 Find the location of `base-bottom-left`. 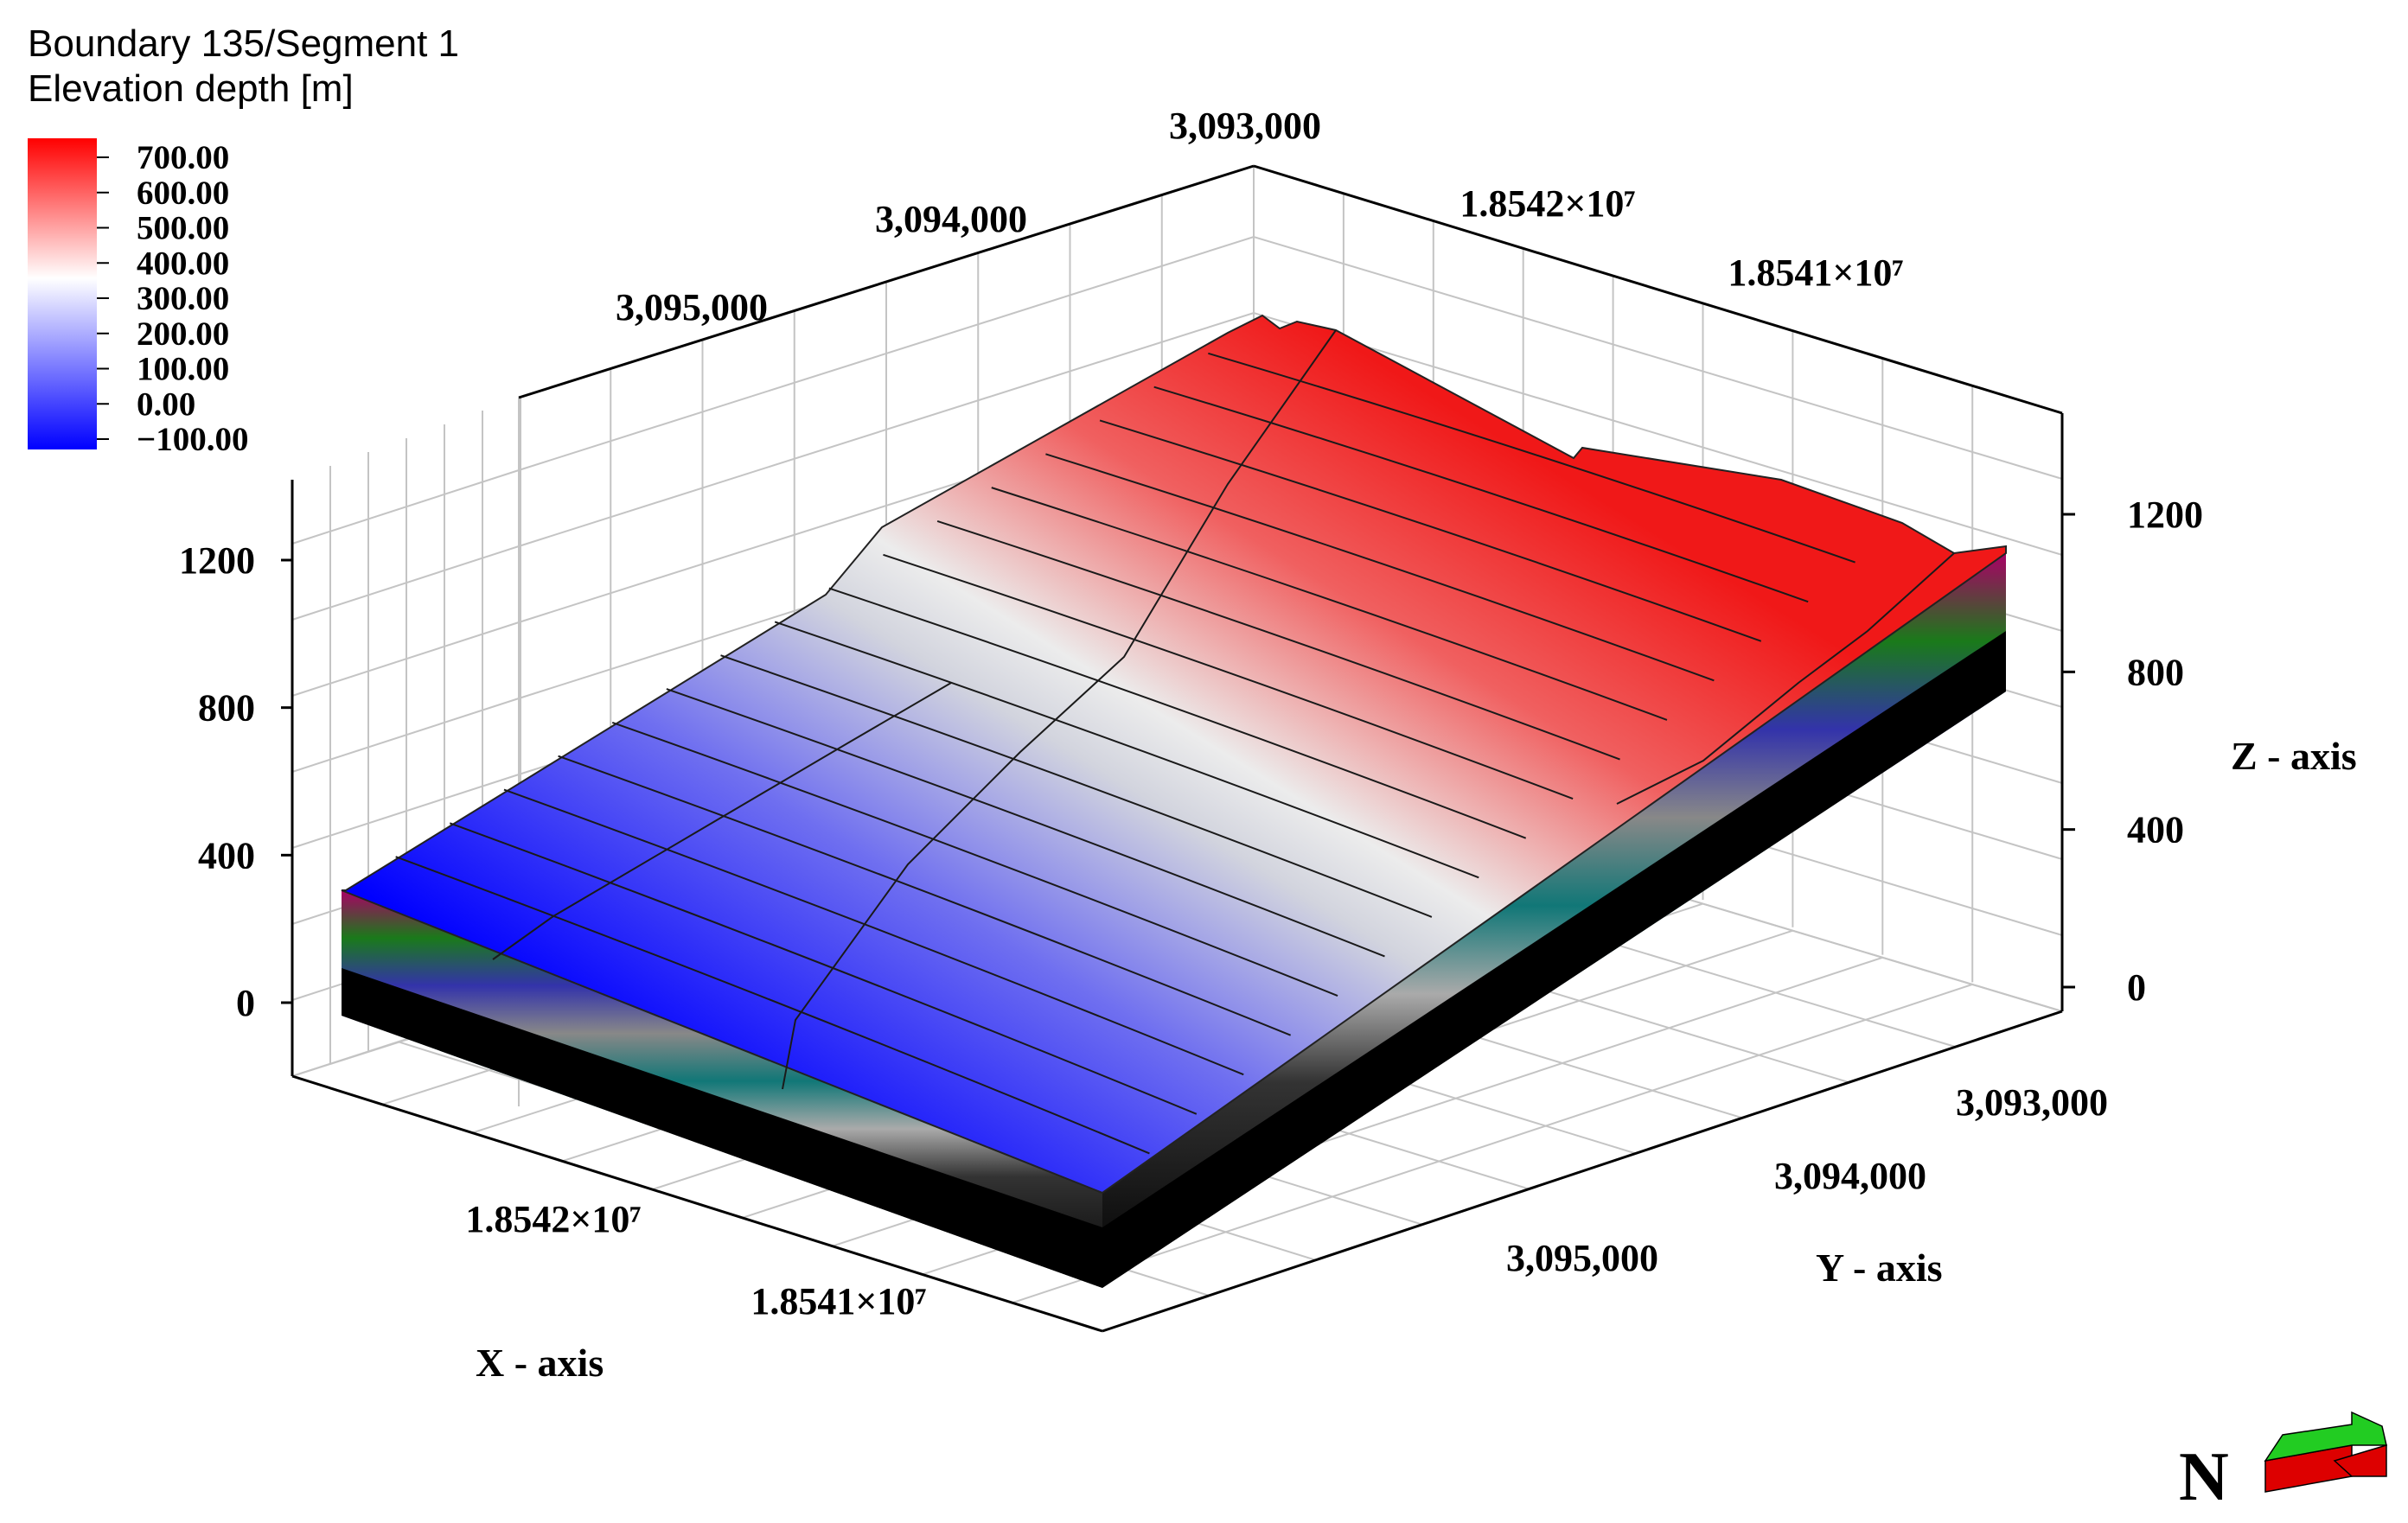

base-bottom-left is located at coordinates (722, 1128).